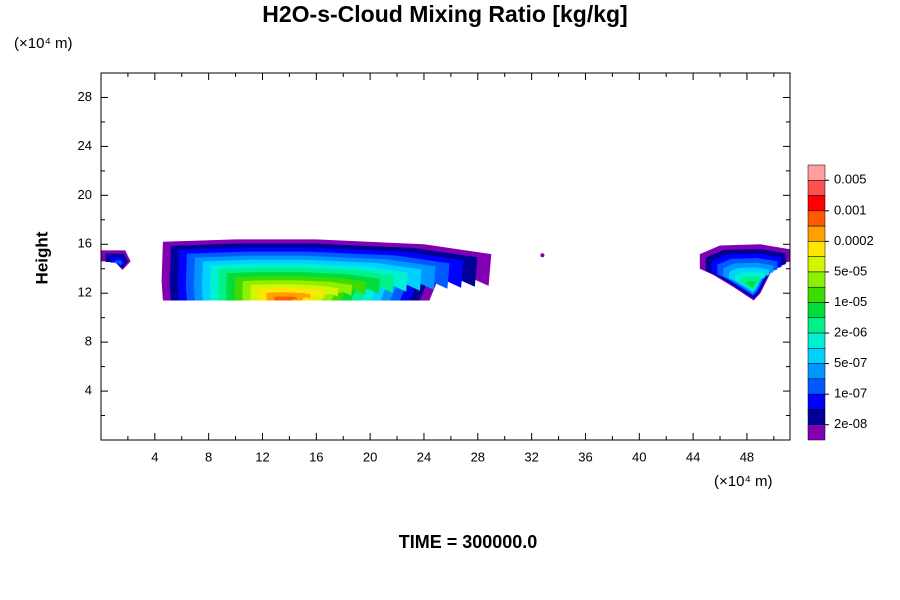  Describe the element at coordinates (85, 96) in the screenshot. I see `y-tick-label: 28` at that location.